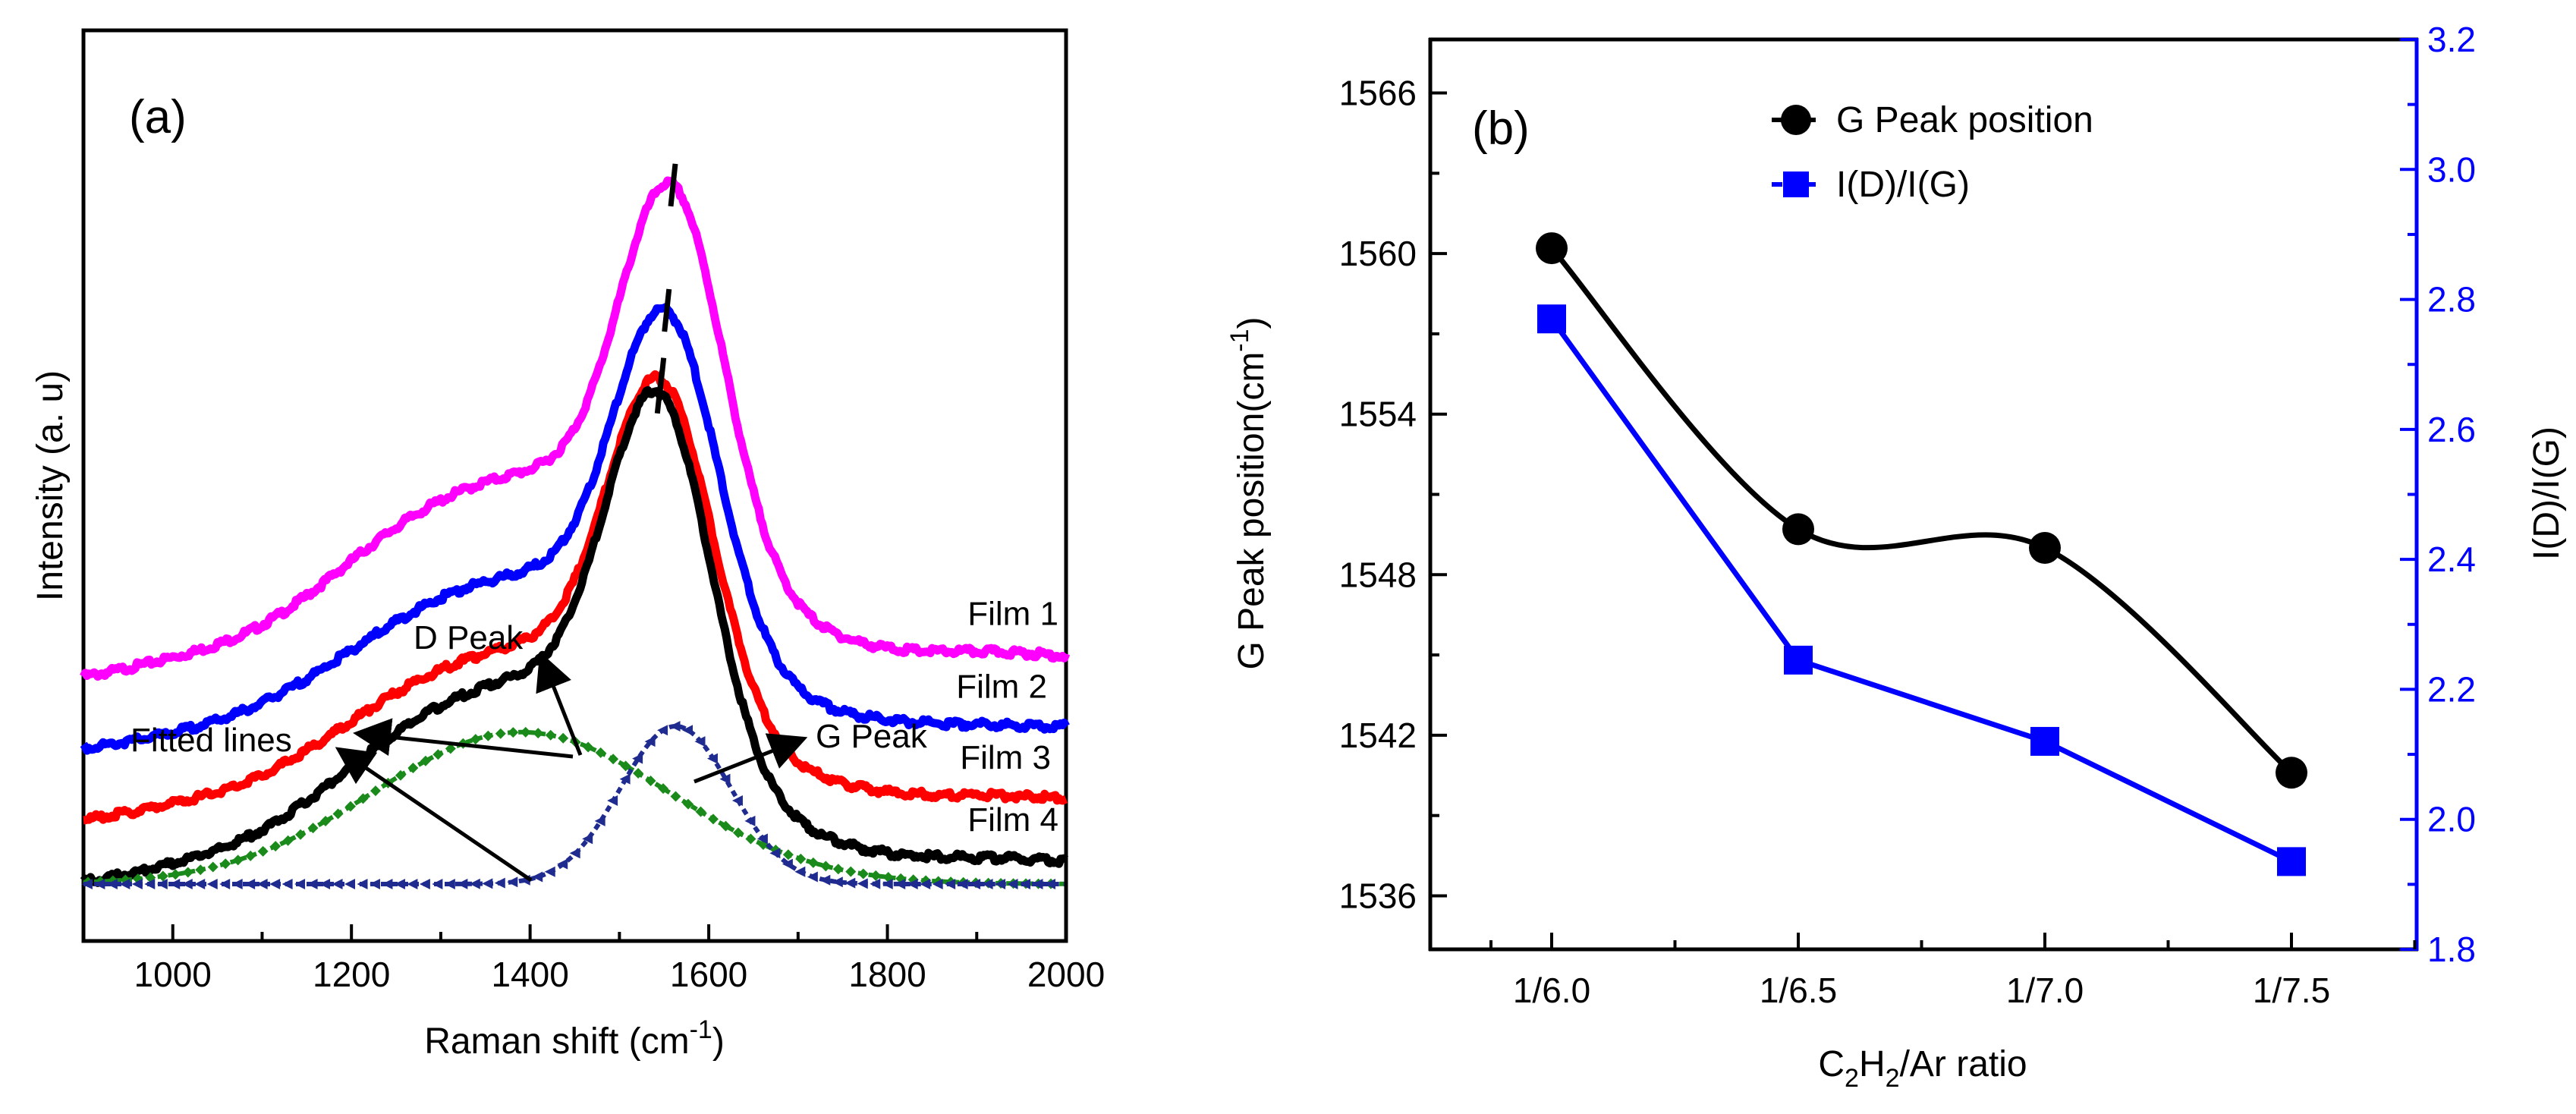  What do you see at coordinates (2291, 990) in the screenshot?
I see `panel-b-x-tick-label: 1/7.5` at bounding box center [2291, 990].